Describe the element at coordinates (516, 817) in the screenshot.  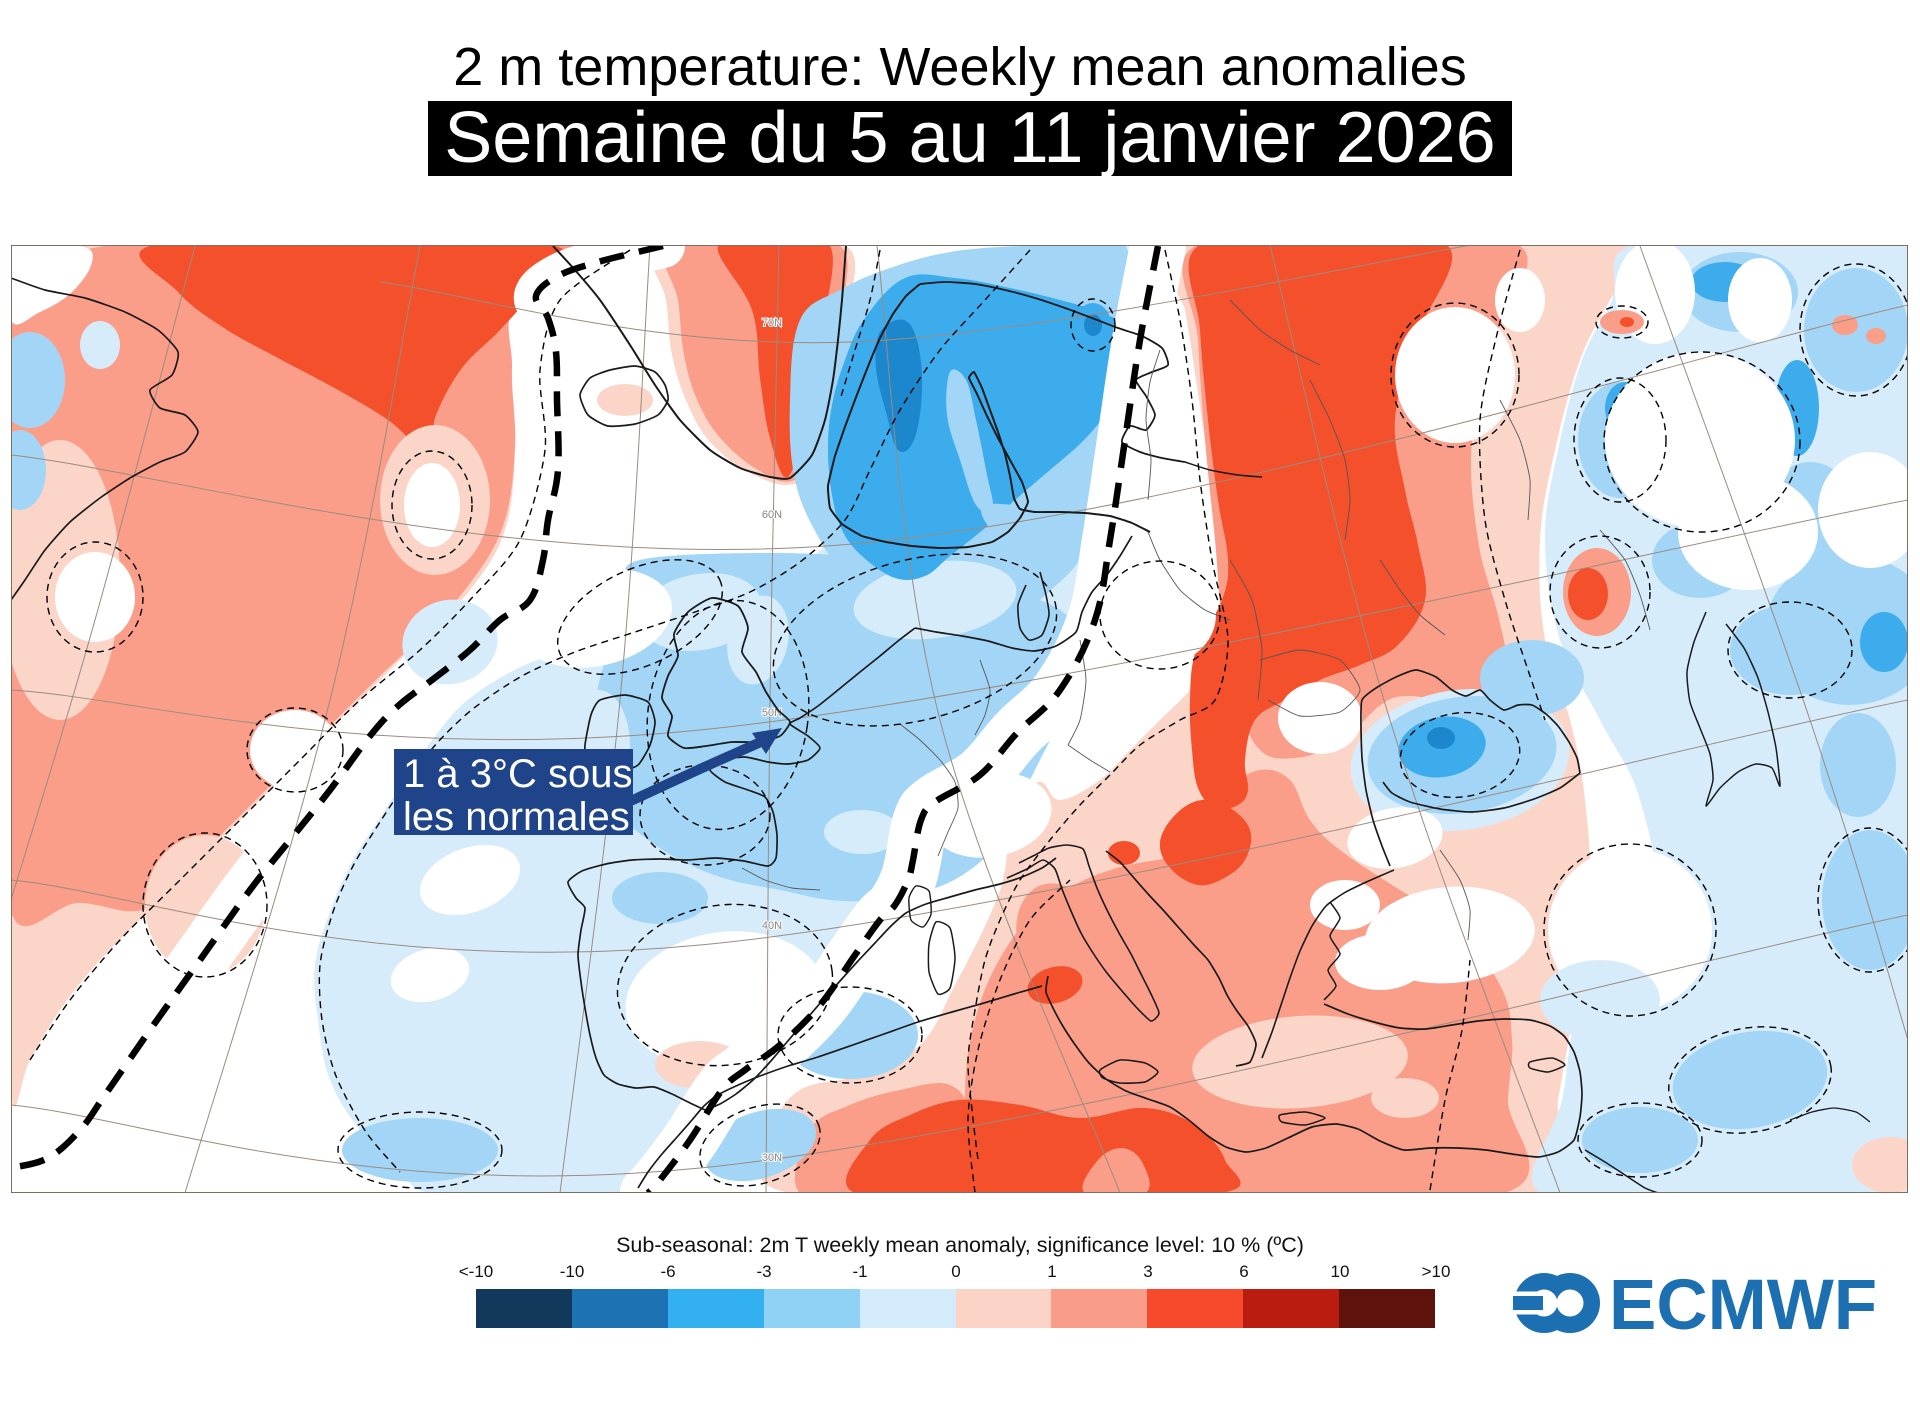
I see `svg-text: les normales` at that location.